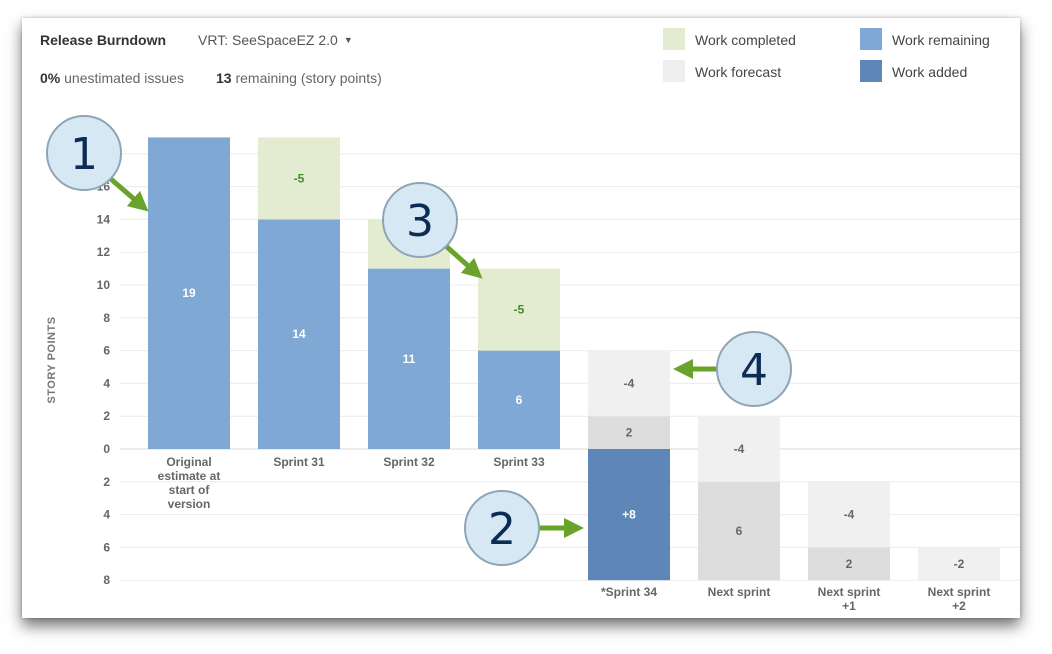 Image resolution: width=1052 pixels, height=654 pixels. I want to click on version-select-label: VRT: SeeSpaceEZ 2.0, so click(268, 40).